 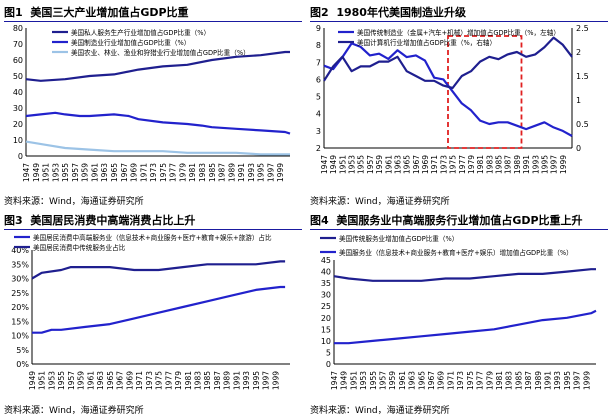 I want to click on panel-1-title: 图1 美国三大产业增加值占GDP比重, so click(x=153, y=13).